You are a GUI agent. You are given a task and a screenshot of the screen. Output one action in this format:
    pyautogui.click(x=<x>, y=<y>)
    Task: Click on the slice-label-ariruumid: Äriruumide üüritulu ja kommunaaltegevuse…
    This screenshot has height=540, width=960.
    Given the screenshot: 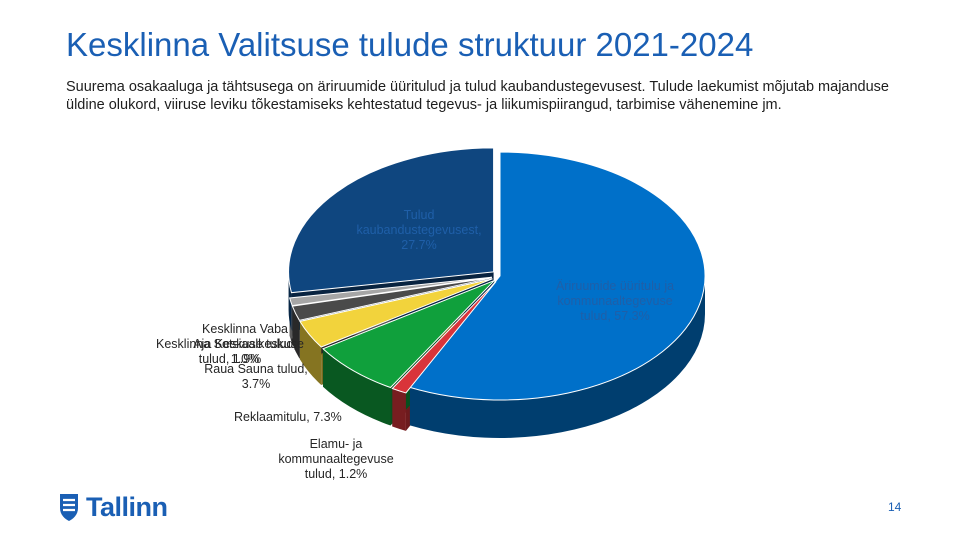 What is the action you would take?
    pyautogui.click(x=615, y=301)
    